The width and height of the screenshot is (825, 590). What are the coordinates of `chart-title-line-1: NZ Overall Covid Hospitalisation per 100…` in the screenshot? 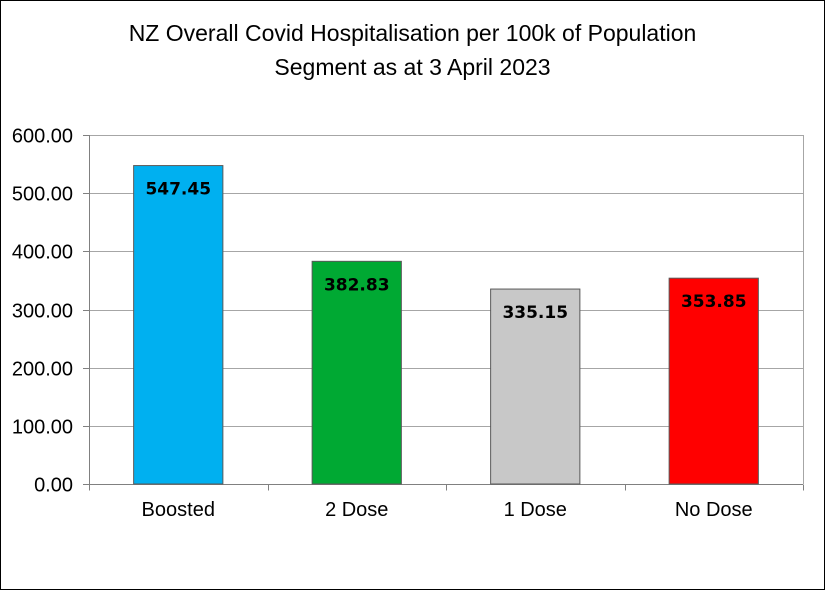 It's located at (412, 33).